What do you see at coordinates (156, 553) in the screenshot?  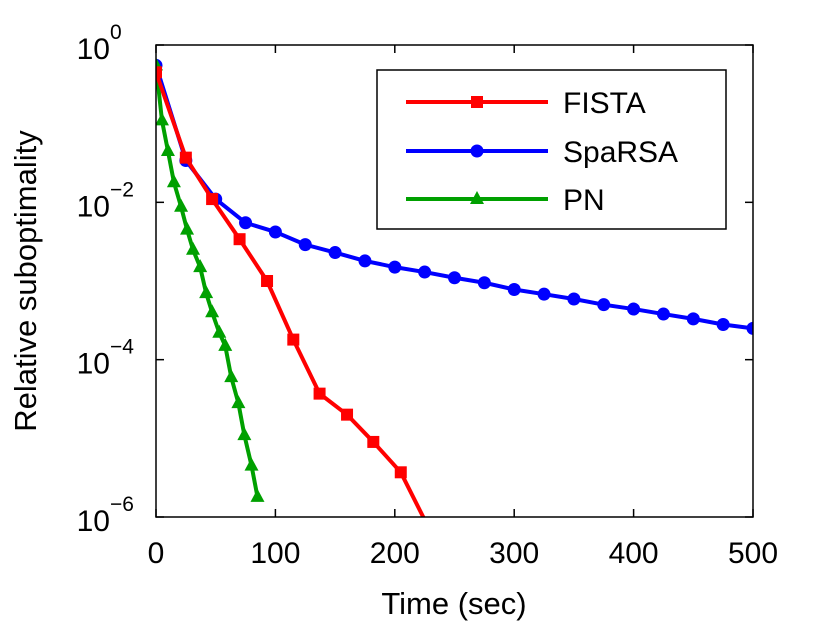 I see `x-tick-label: 0` at bounding box center [156, 553].